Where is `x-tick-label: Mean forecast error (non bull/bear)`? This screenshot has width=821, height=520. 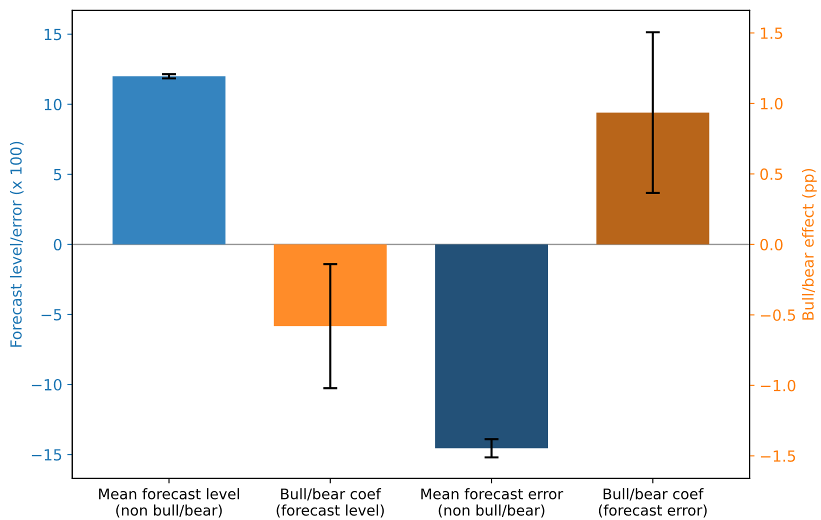
x-tick-label: Mean forecast error (non bull/bear) is located at coordinates (492, 503).